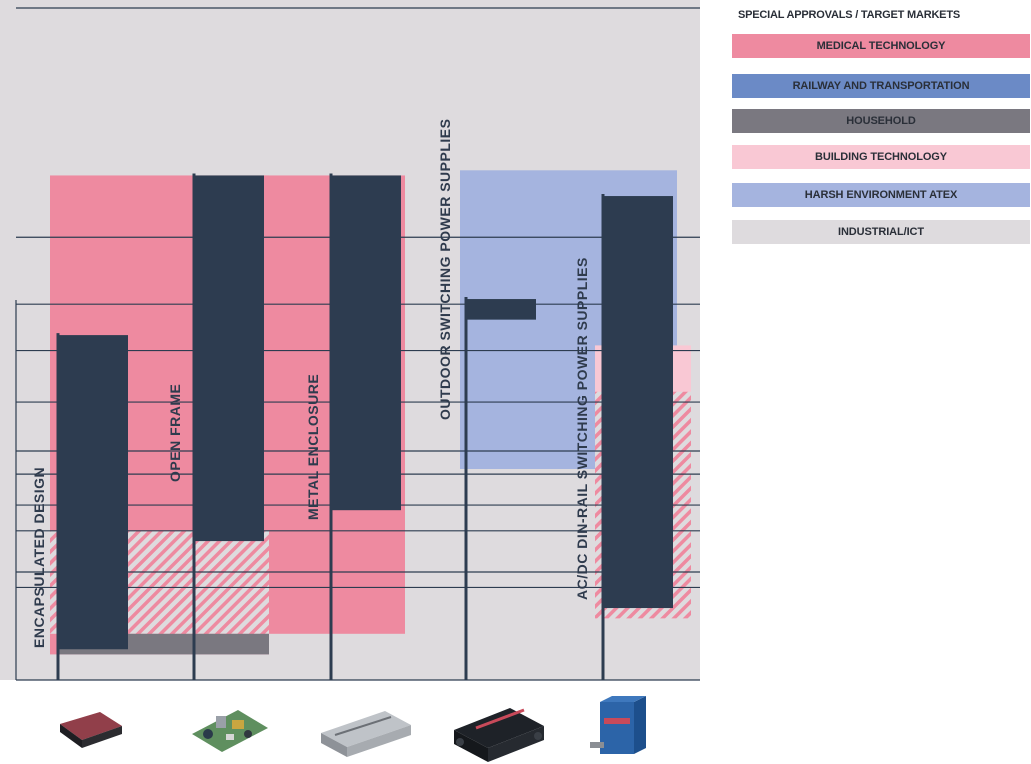 The height and width of the screenshot is (764, 1031). Describe the element at coordinates (582, 428) in the screenshot. I see `category-label-4: AC/DC DIN-RAIL SWITCHING POWER SUPPLIES` at that location.